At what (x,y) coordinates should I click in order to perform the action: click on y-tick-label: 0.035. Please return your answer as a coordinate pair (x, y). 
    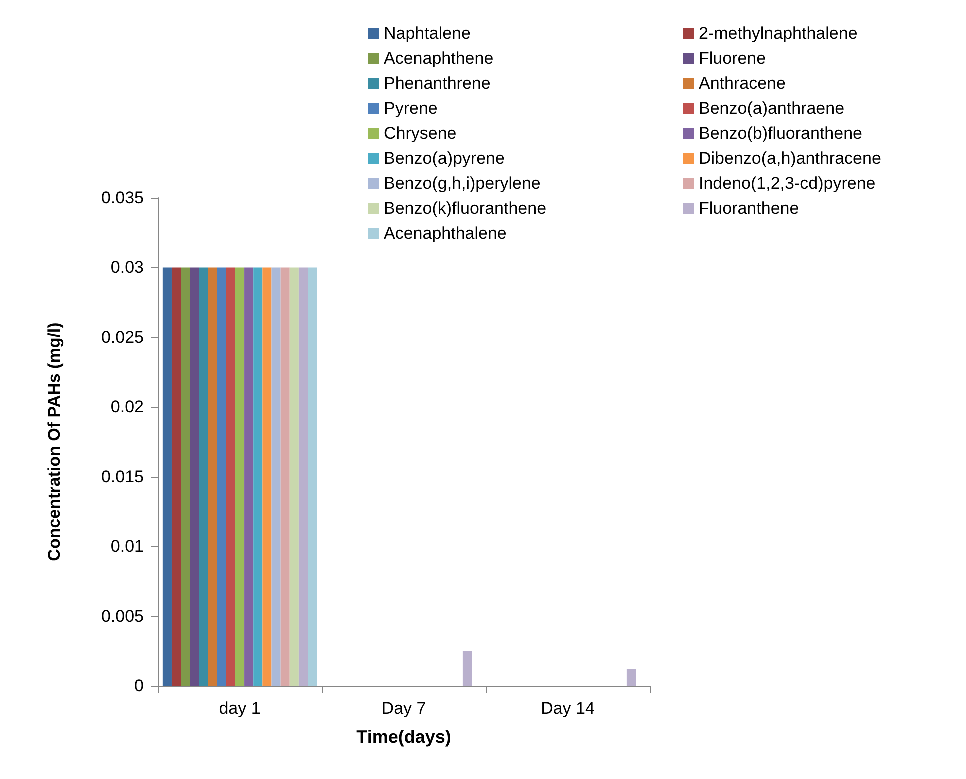
    Looking at the image, I should click on (122, 198).